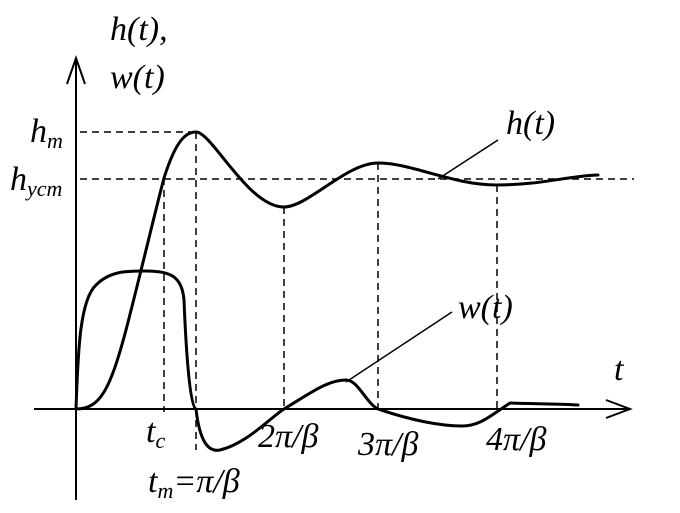  I want to click on tm-label: tm=π/β, so click(194, 483).